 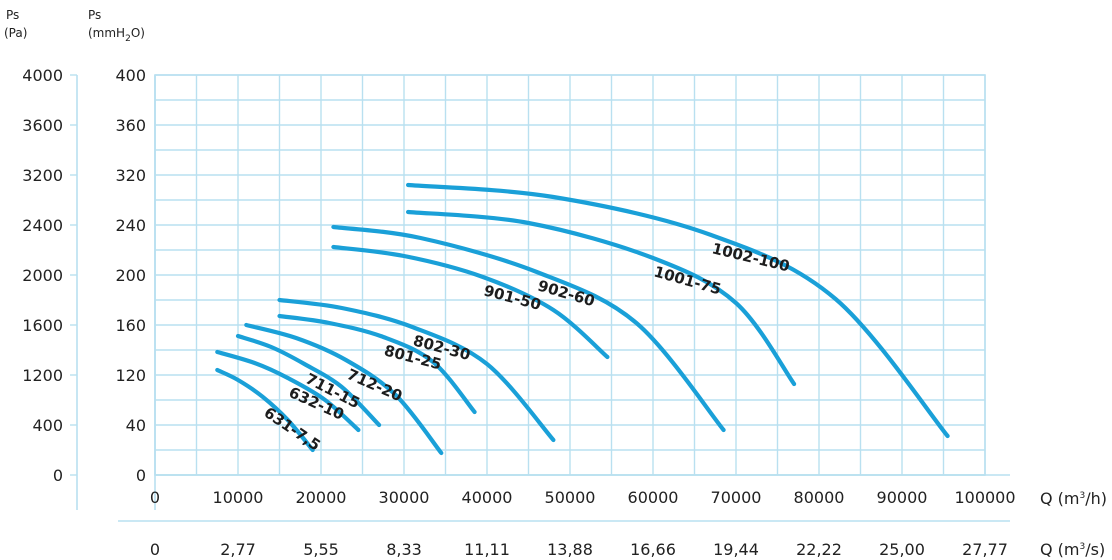 What do you see at coordinates (570, 497) in the screenshot?
I see `x-tick-label-m3h: 50000` at bounding box center [570, 497].